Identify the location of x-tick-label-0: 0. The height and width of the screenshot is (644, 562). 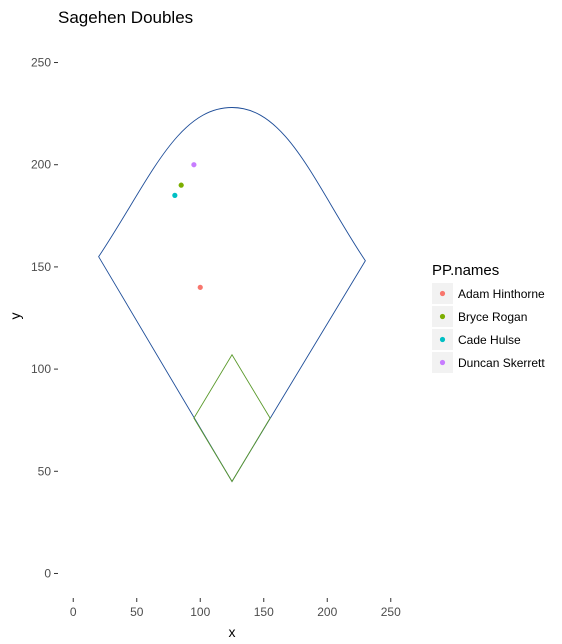
(73, 612).